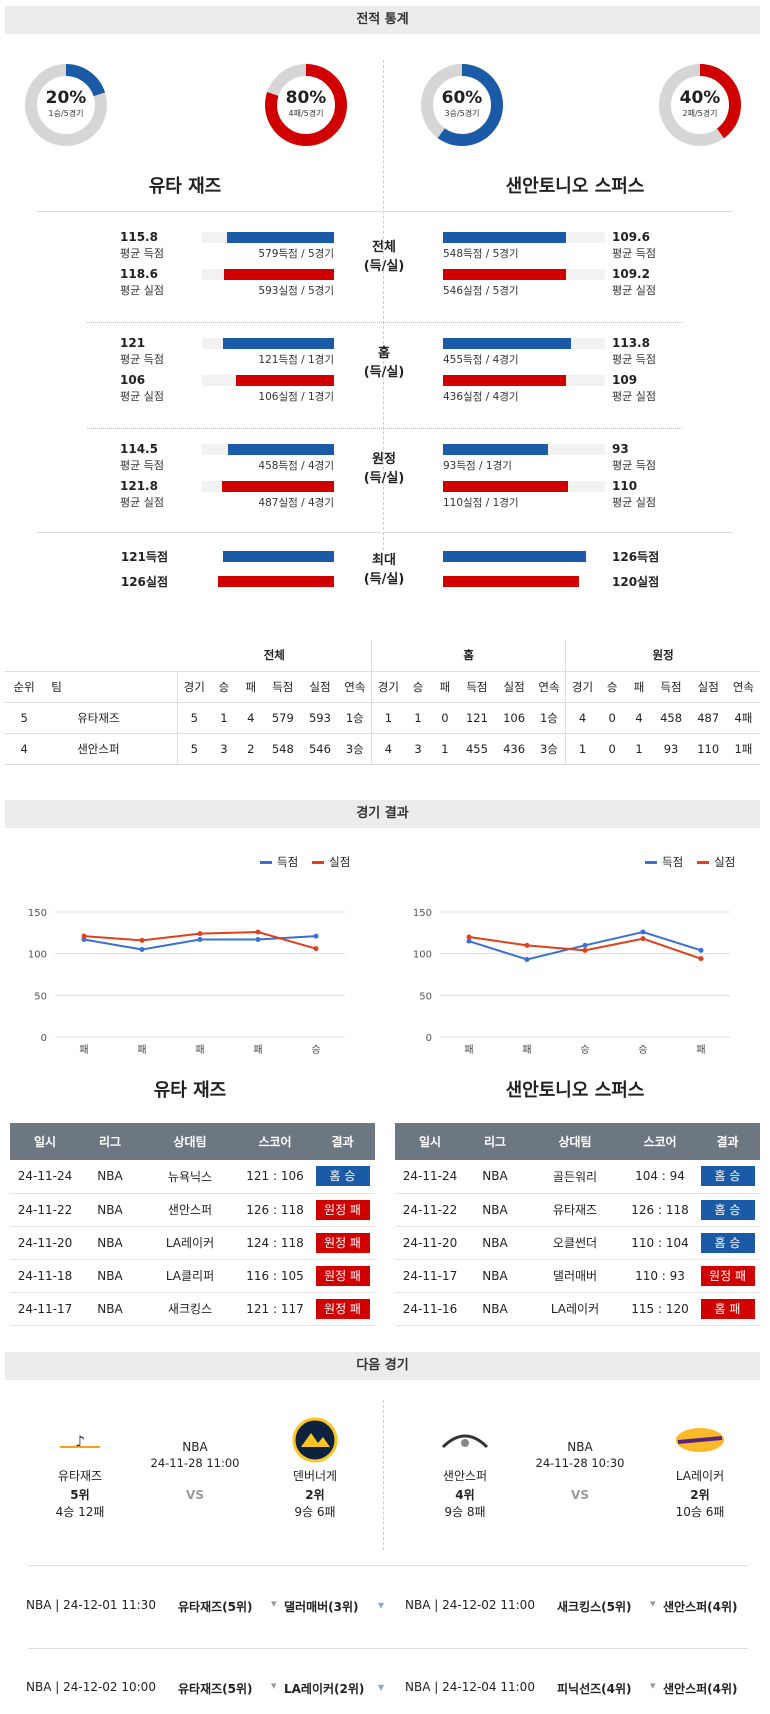 This screenshot has height=1714, width=770. I want to click on team-record: 9승 8패, so click(465, 1512).